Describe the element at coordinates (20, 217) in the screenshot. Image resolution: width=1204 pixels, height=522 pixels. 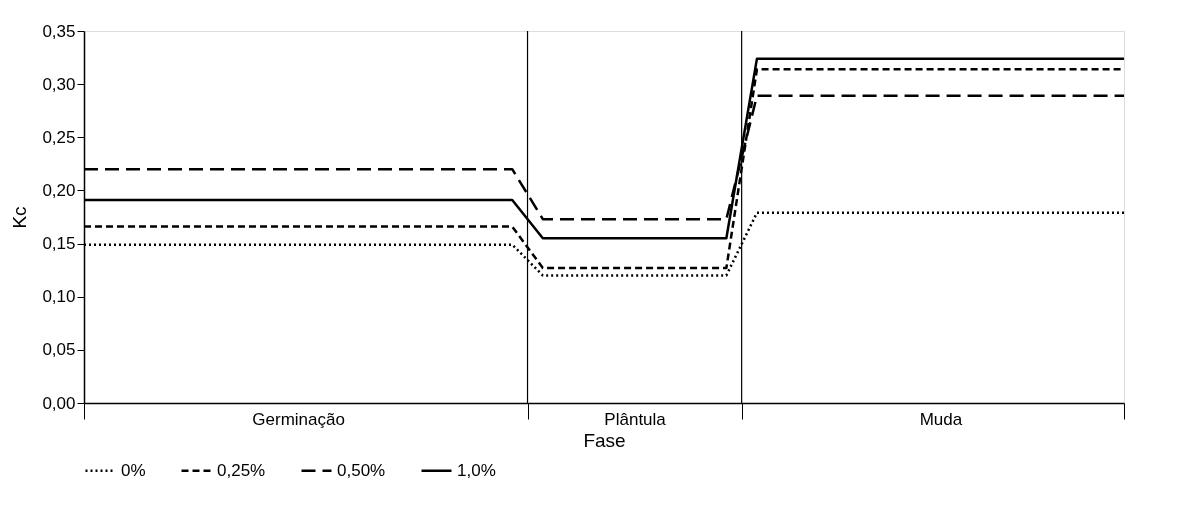
I see `y-axis-title: Kc` at that location.